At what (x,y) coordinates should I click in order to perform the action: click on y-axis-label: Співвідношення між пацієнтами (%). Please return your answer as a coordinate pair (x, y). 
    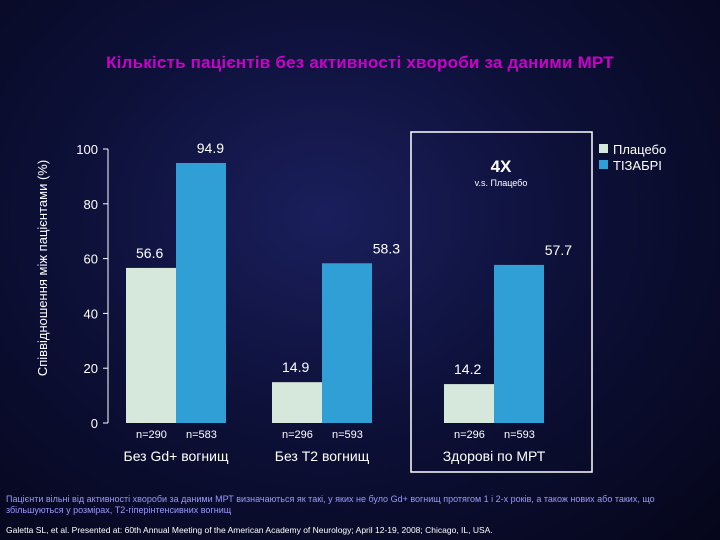
    Looking at the image, I should click on (42, 268).